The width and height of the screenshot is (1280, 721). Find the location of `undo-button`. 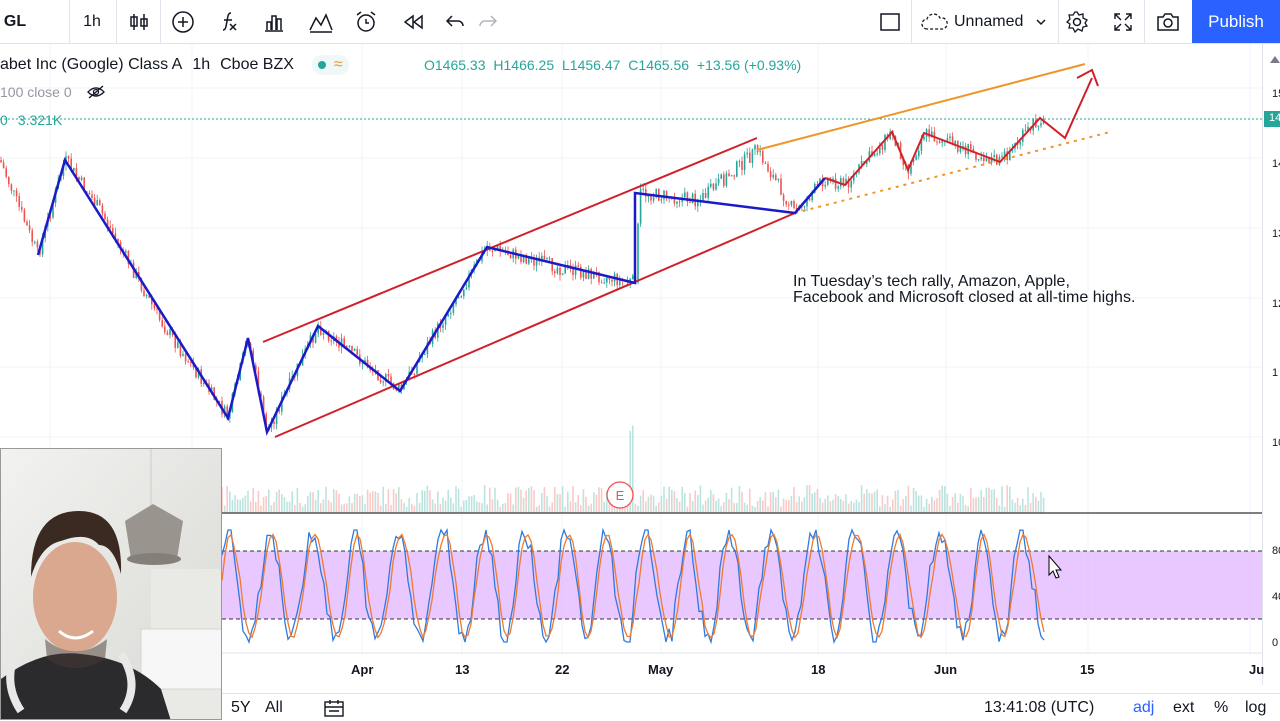

undo-button is located at coordinates (455, 21).